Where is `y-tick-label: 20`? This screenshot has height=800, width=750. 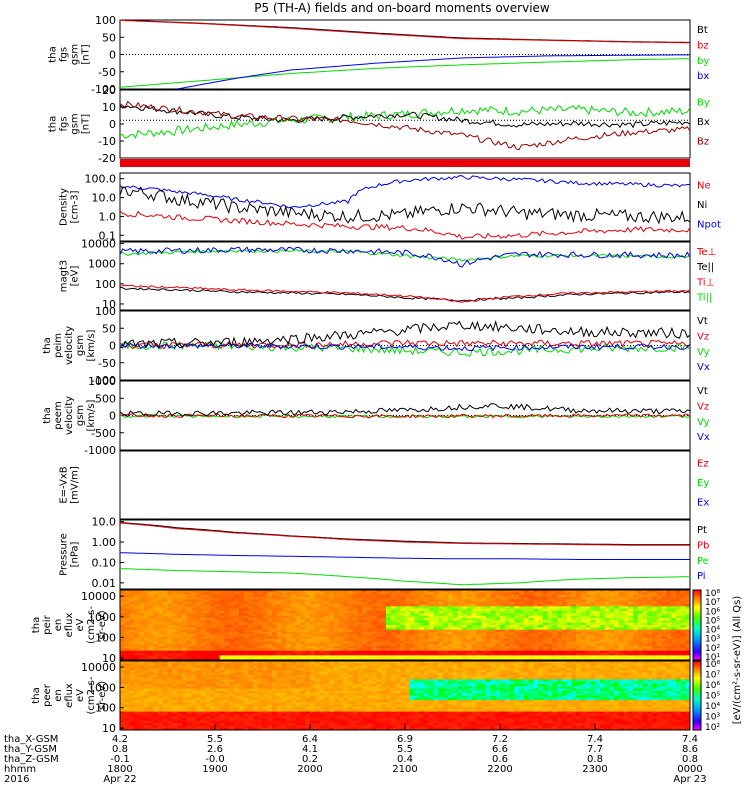
y-tick-label: 20 is located at coordinates (109, 90).